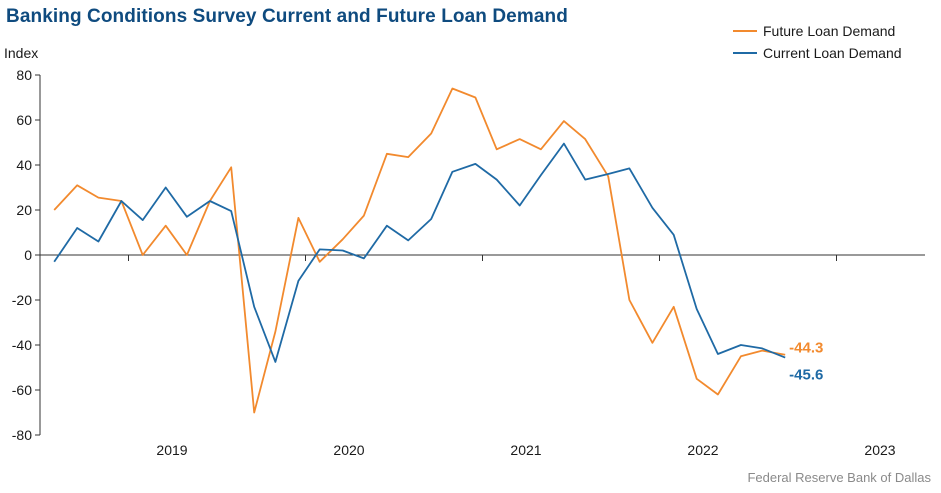 This screenshot has height=493, width=941. I want to click on y-tick-label: -80, so click(22, 435).